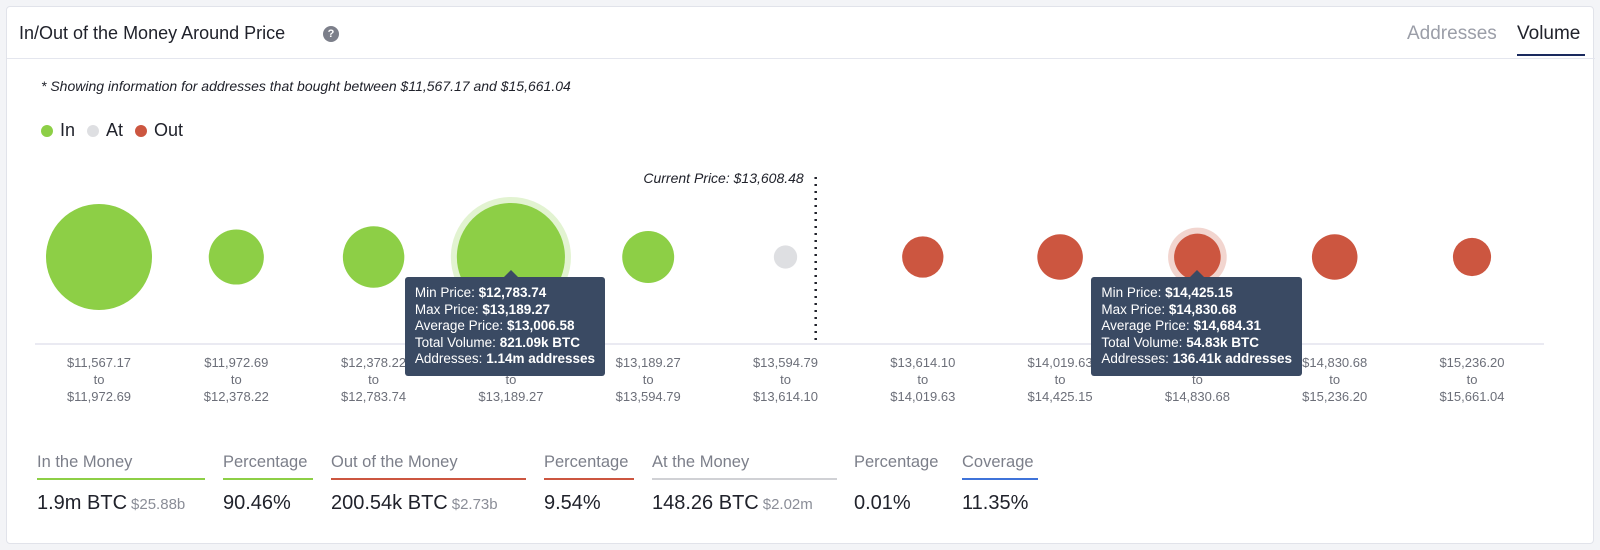 The image size is (1600, 550). Describe the element at coordinates (68, 130) in the screenshot. I see `legend-in-label: In` at that location.